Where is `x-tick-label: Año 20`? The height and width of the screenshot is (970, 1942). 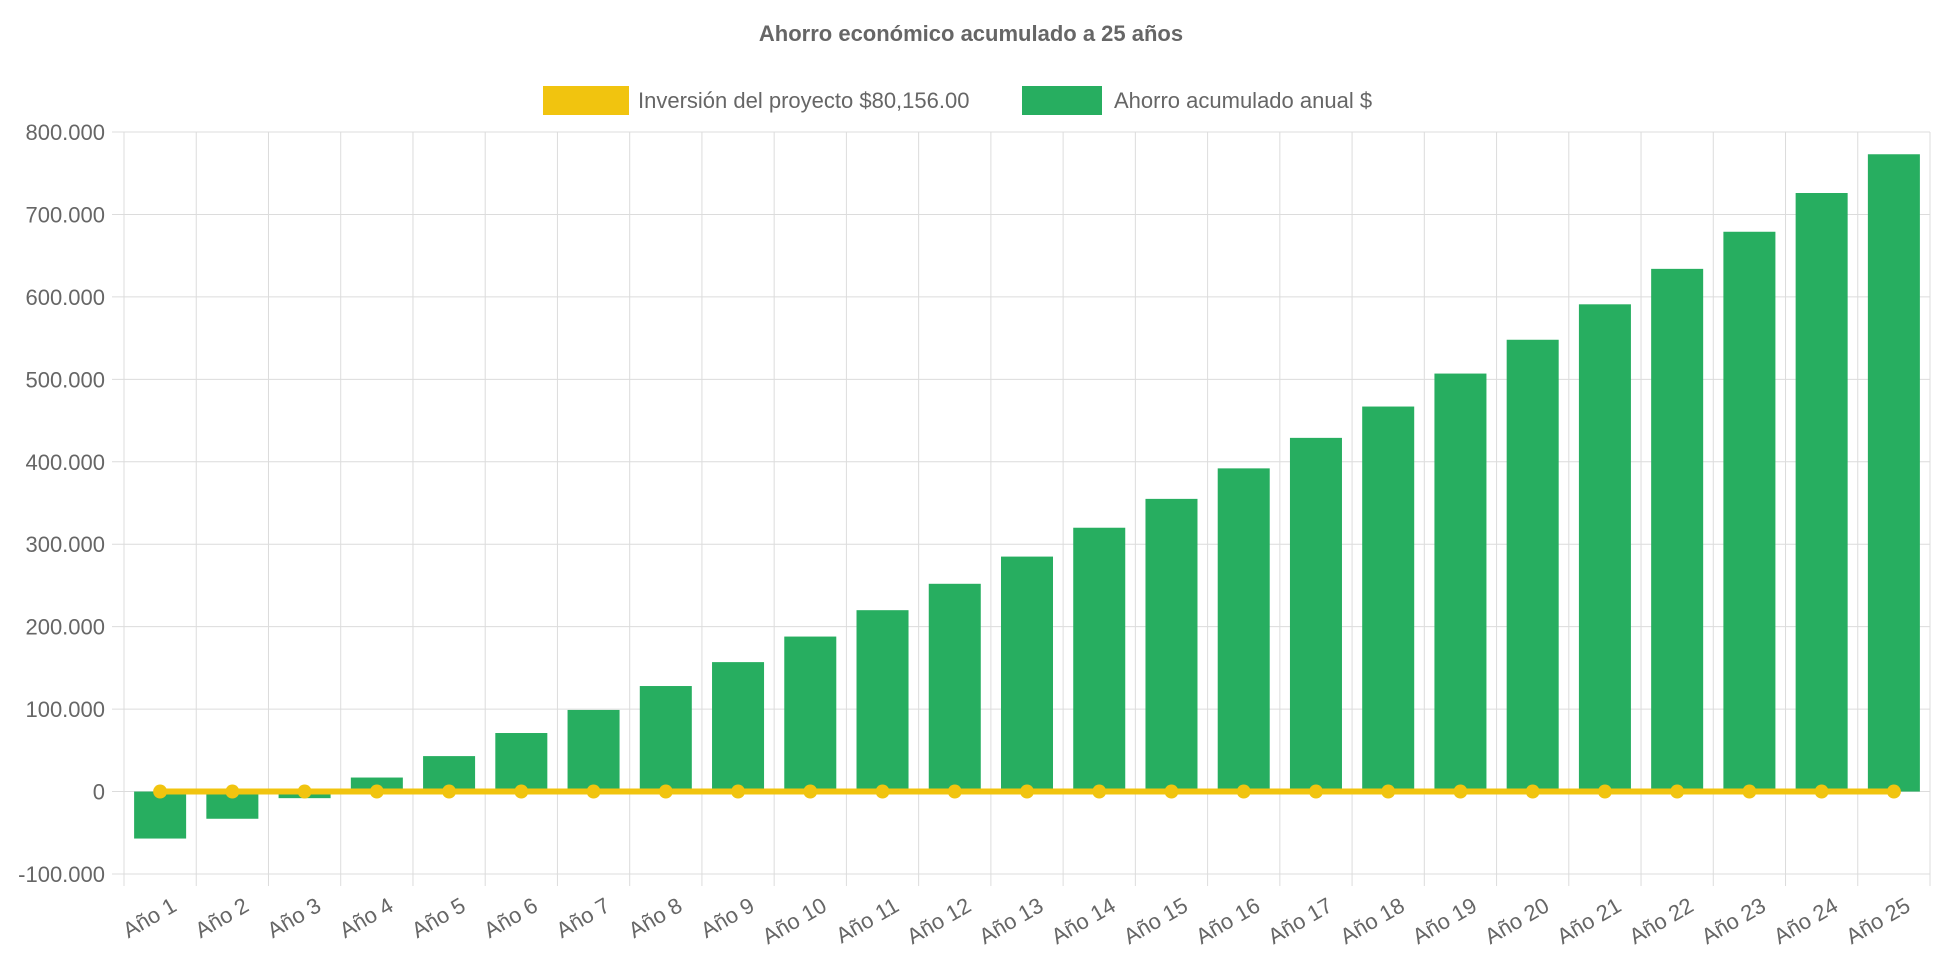 x-tick-label: Año 20 is located at coordinates (1516, 921).